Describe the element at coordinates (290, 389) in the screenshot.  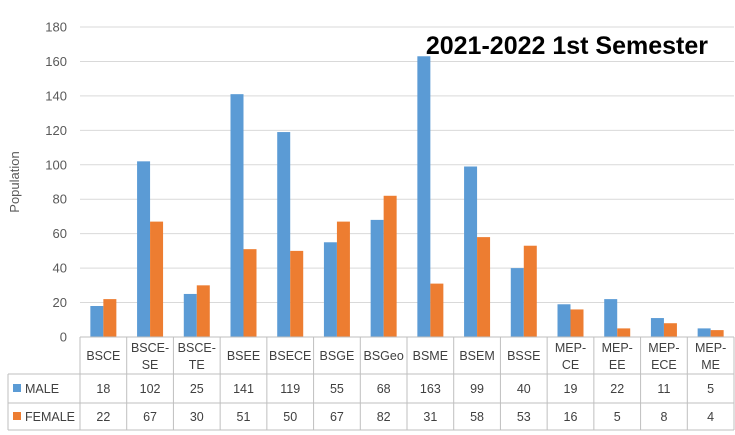
I see `data-label: 119` at that location.